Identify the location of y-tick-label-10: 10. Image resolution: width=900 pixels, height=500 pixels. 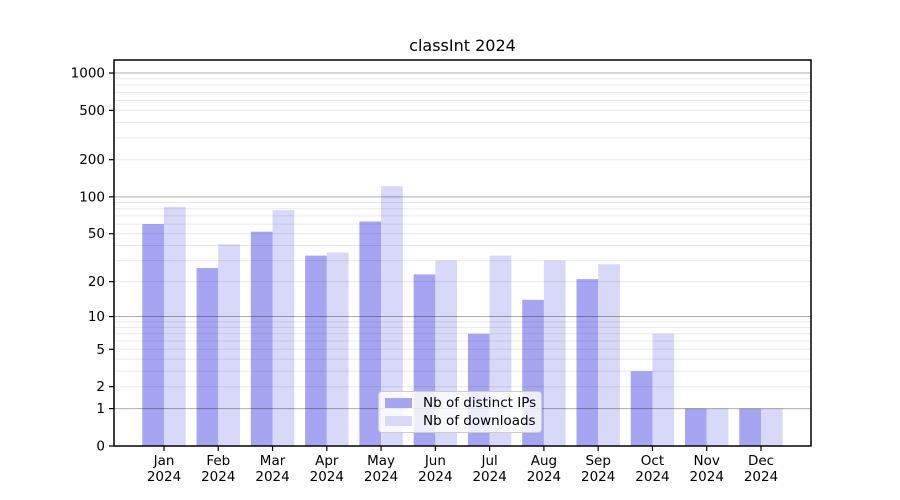
(96, 317).